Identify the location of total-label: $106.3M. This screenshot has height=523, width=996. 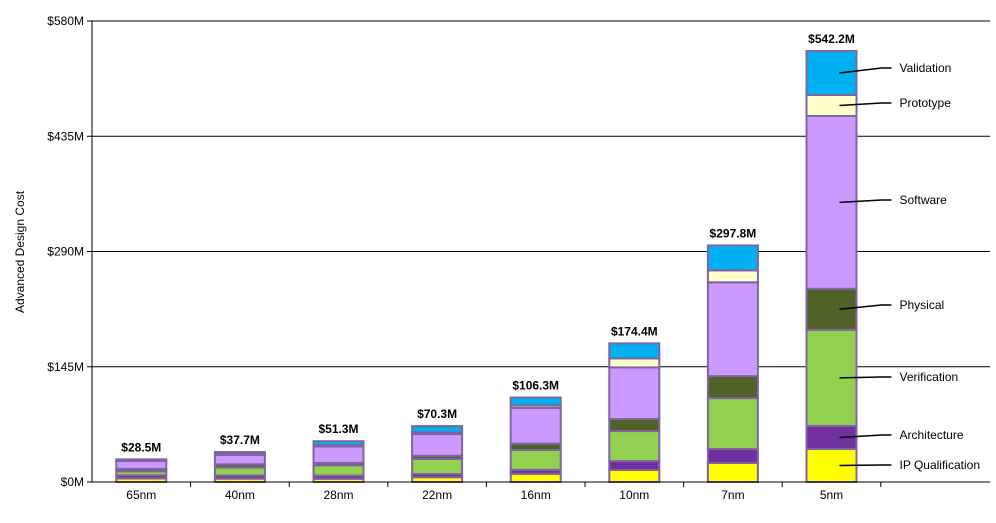
(535, 386).